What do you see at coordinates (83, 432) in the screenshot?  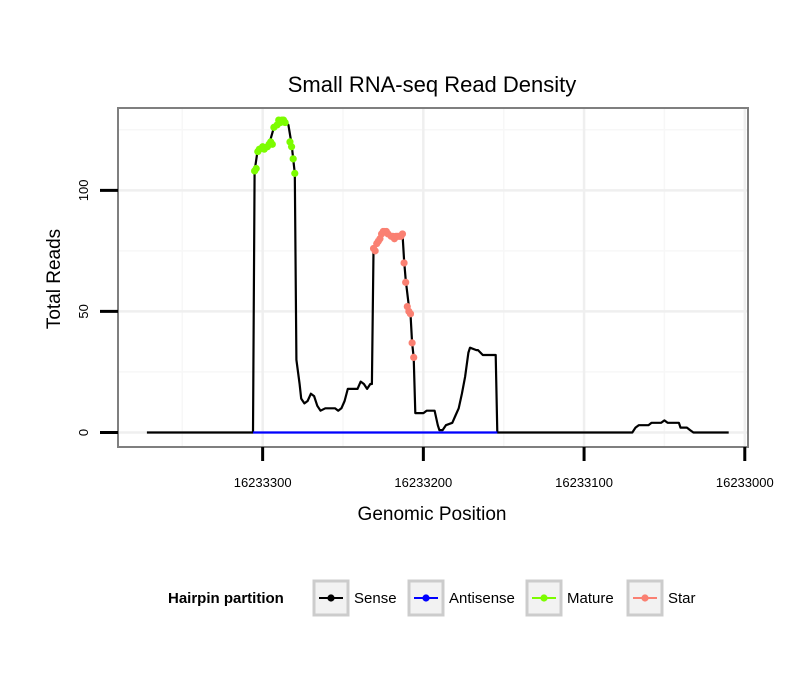 I see `y-tick-label: 0` at bounding box center [83, 432].